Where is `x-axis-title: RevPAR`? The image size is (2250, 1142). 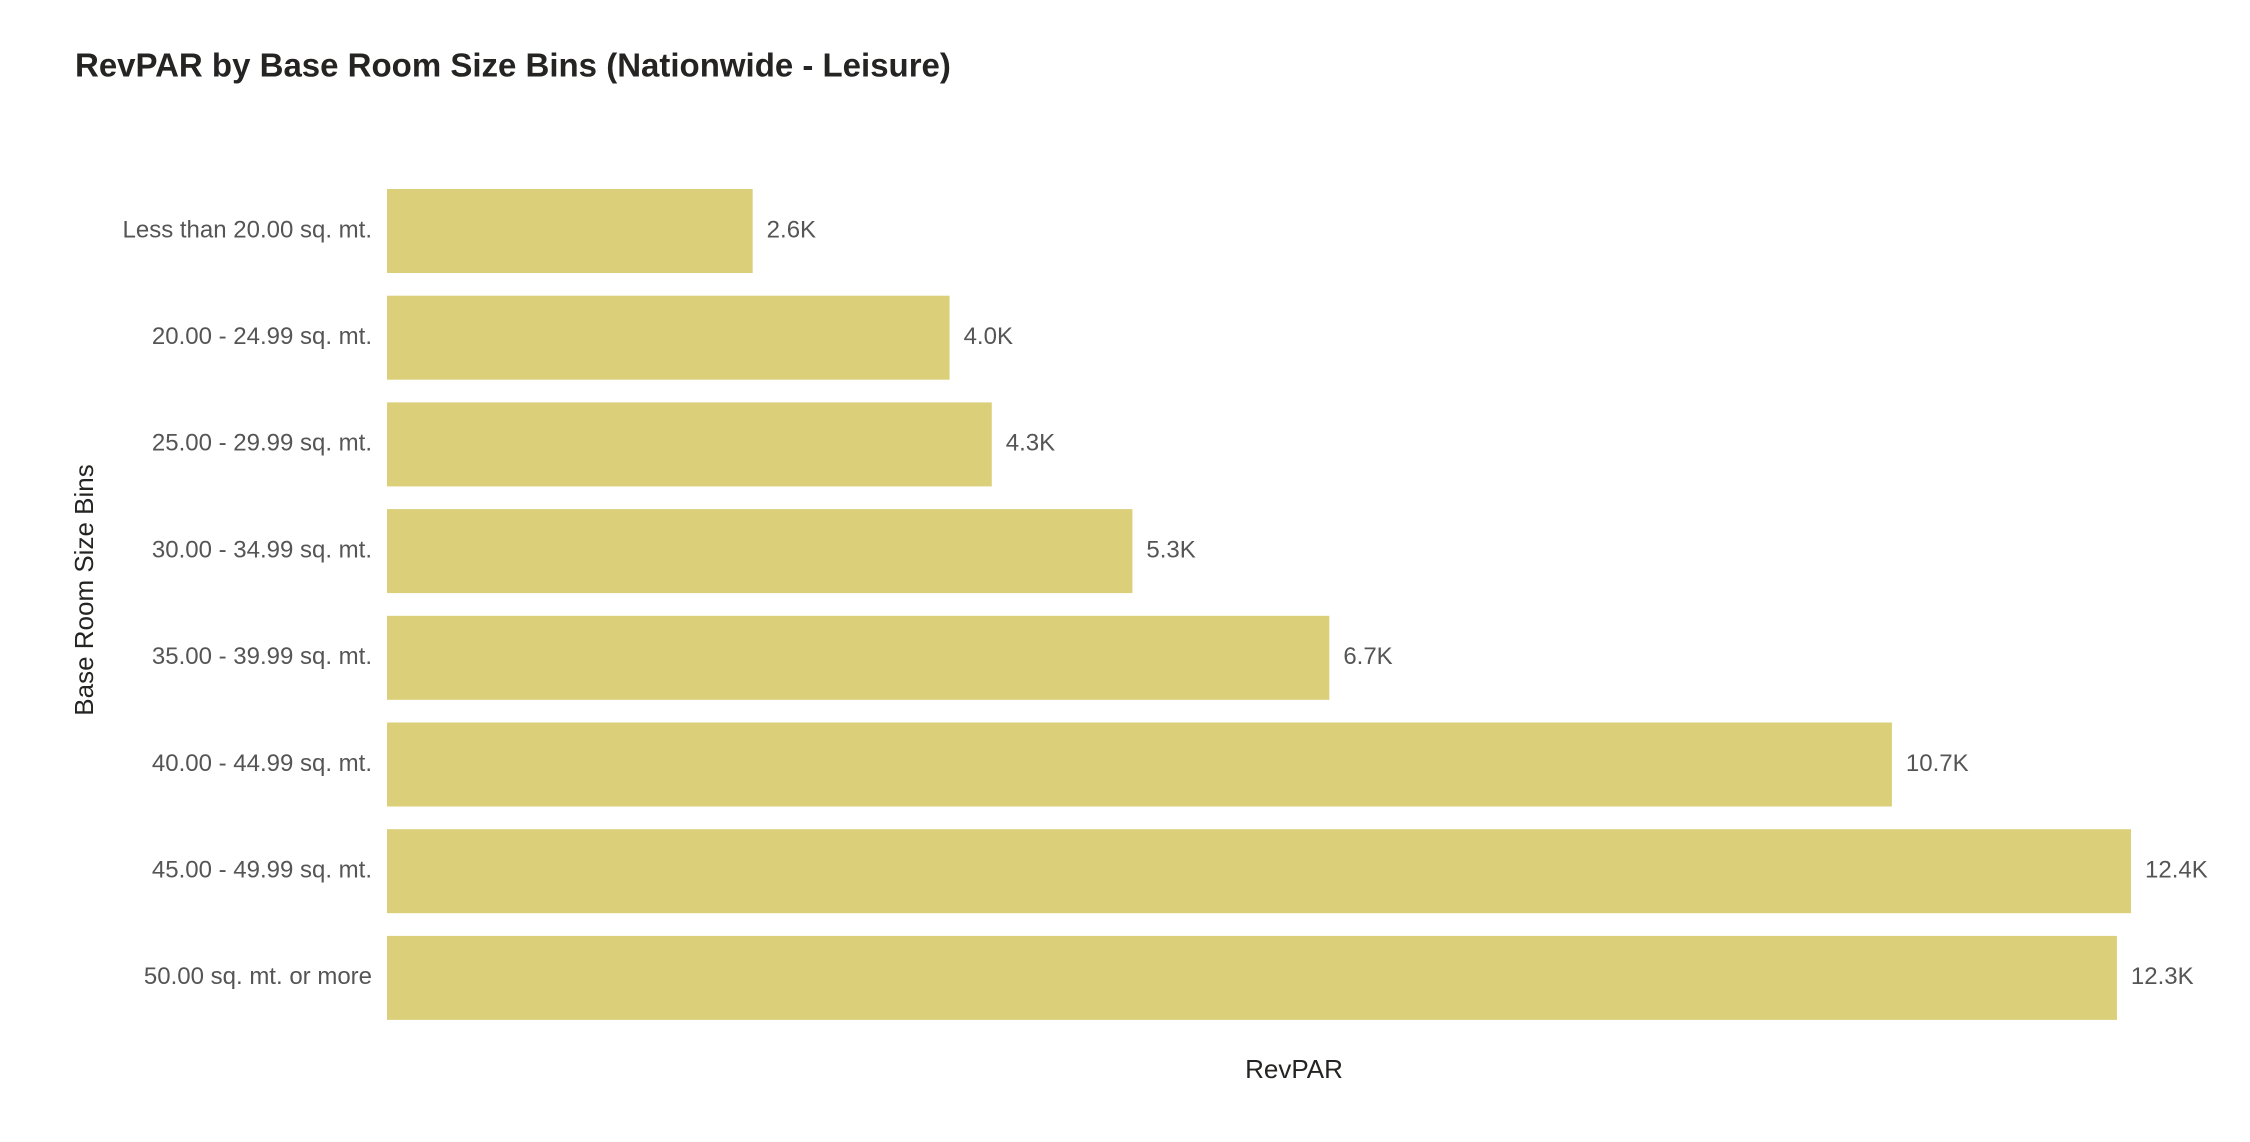
x-axis-title: RevPAR is located at coordinates (1294, 1069).